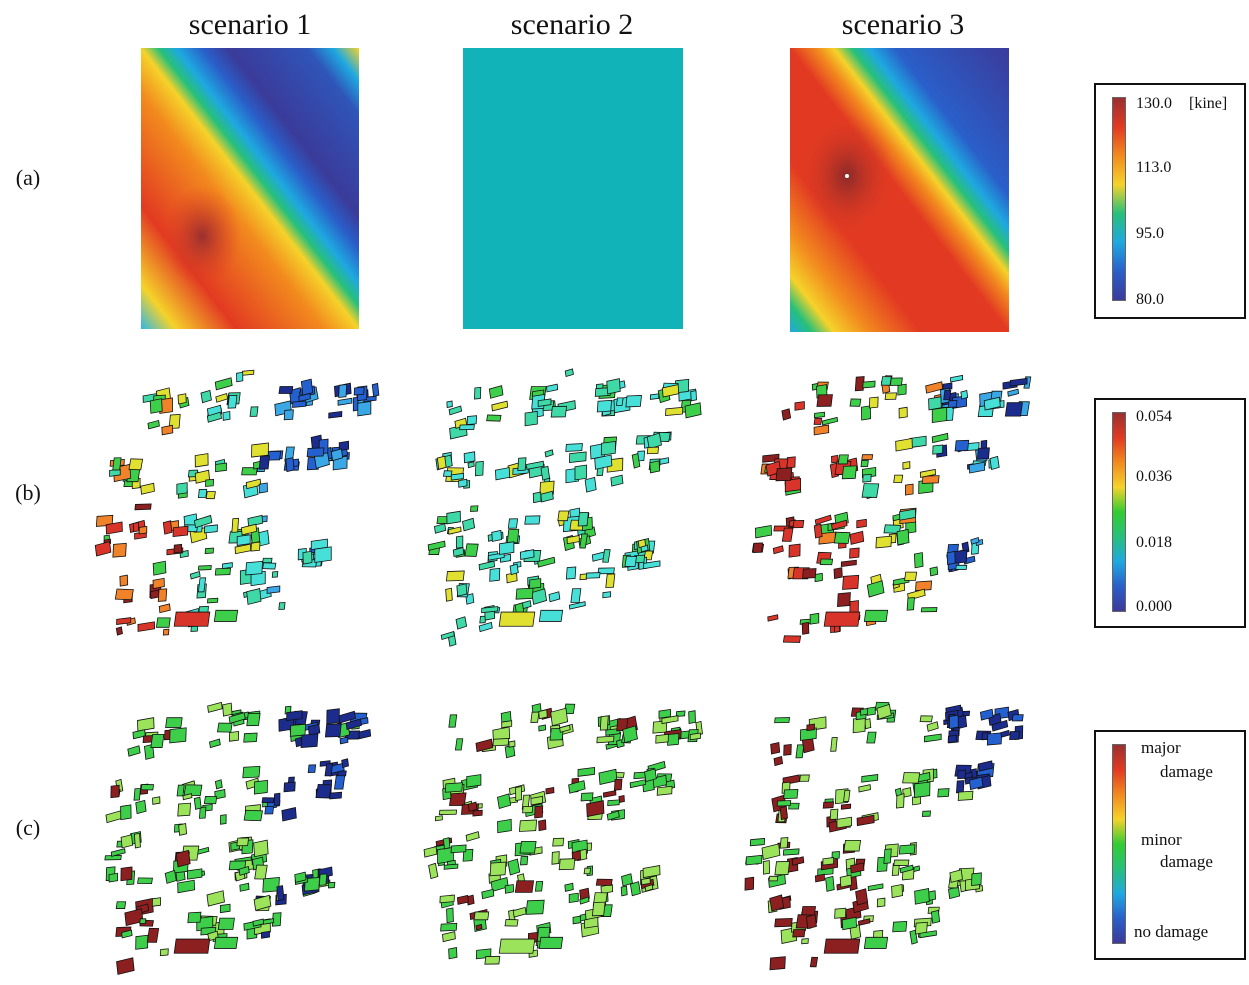 This screenshot has height=985, width=1249. I want to click on legend-damage-label: damage, so click(1186, 771).